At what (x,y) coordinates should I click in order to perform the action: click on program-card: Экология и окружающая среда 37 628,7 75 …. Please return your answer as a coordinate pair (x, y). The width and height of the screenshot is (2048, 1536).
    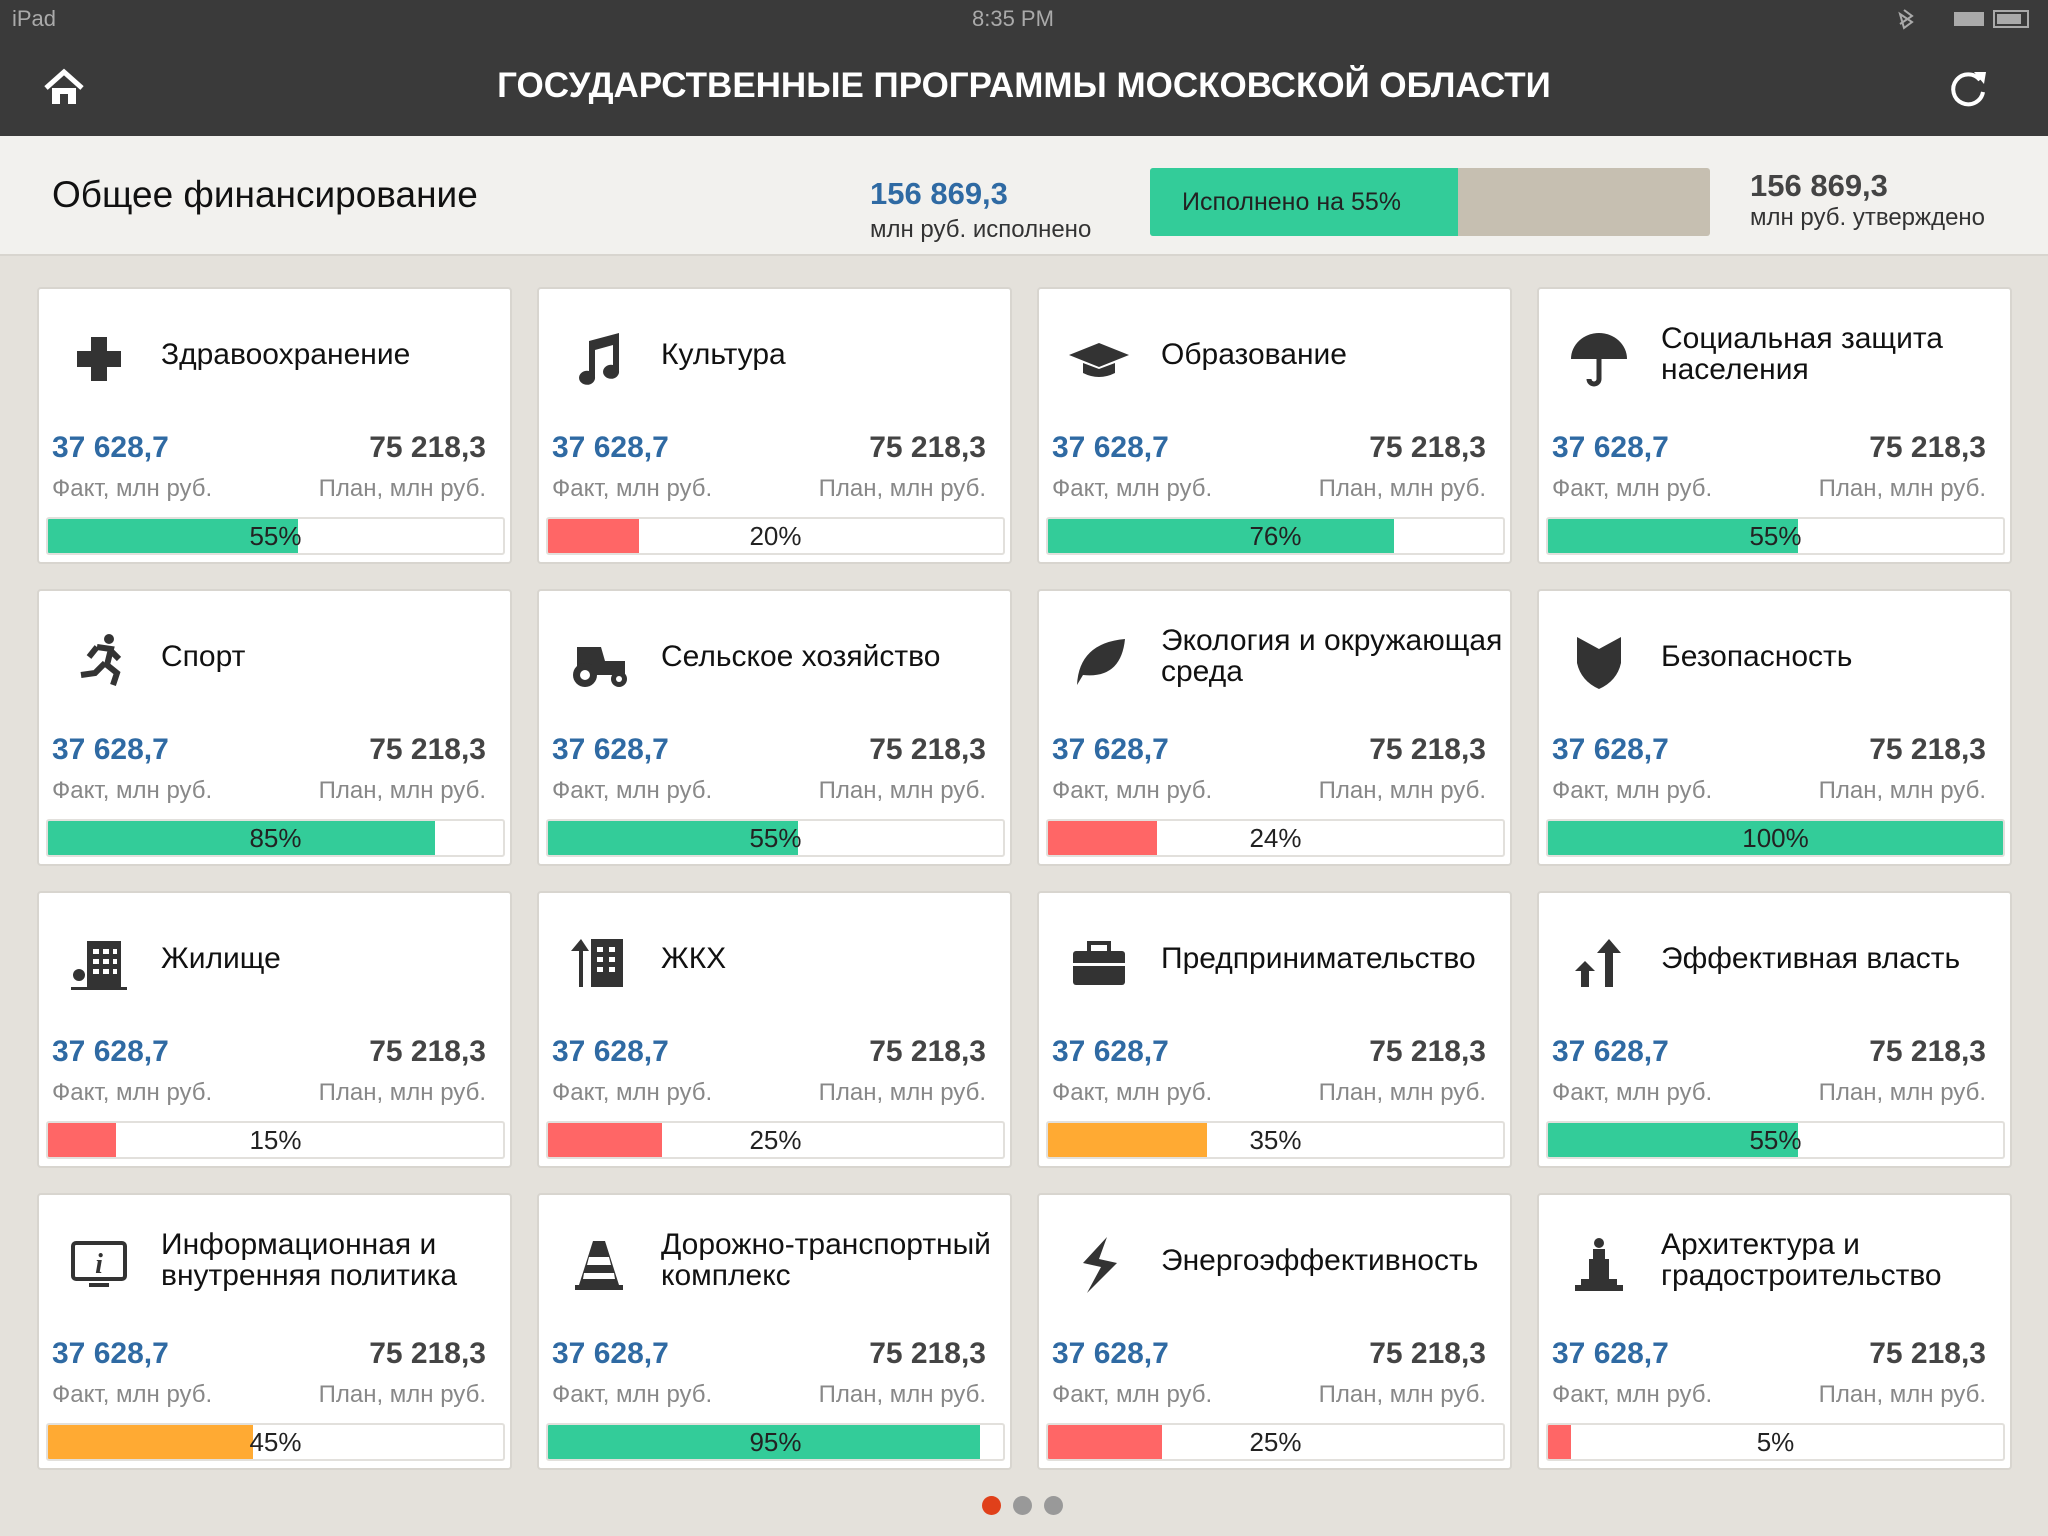
    Looking at the image, I should click on (1274, 727).